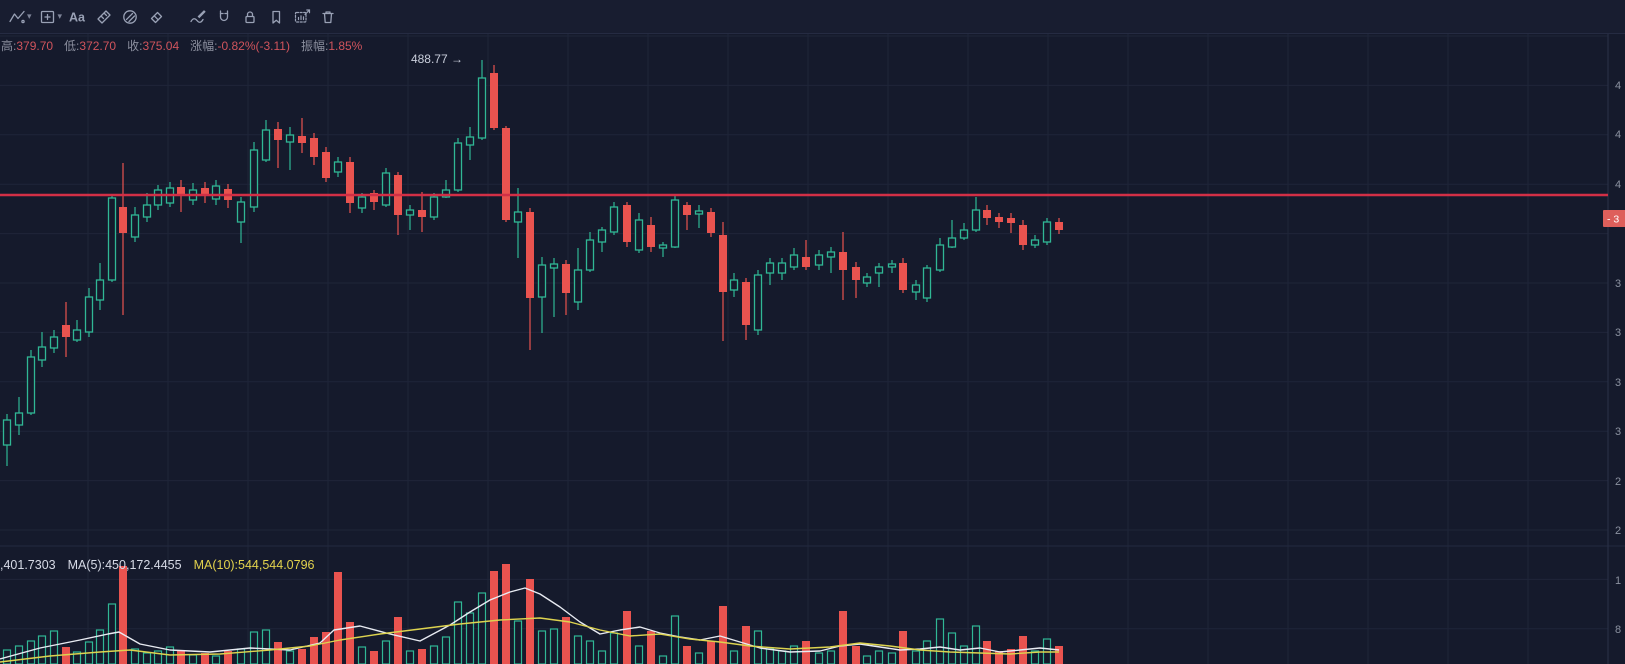 The width and height of the screenshot is (1625, 664). I want to click on axis-tick-label: 2, so click(1618, 482).